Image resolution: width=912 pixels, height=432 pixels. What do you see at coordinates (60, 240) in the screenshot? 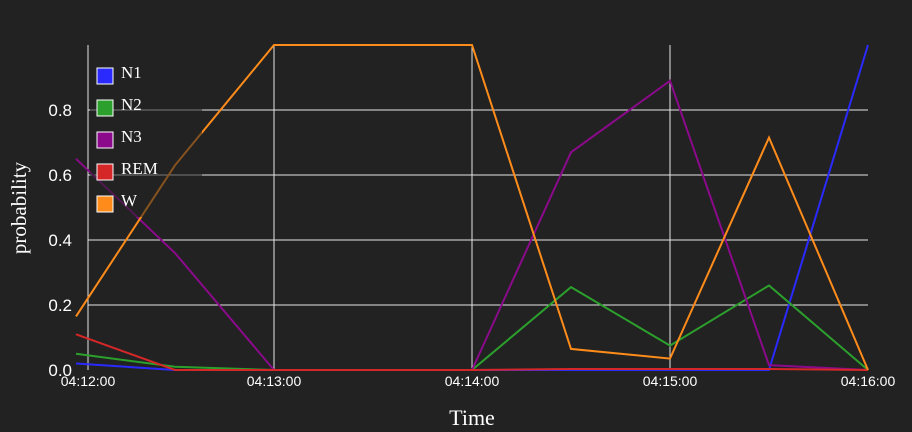
I see `y-tick-label: 0.4` at bounding box center [60, 240].